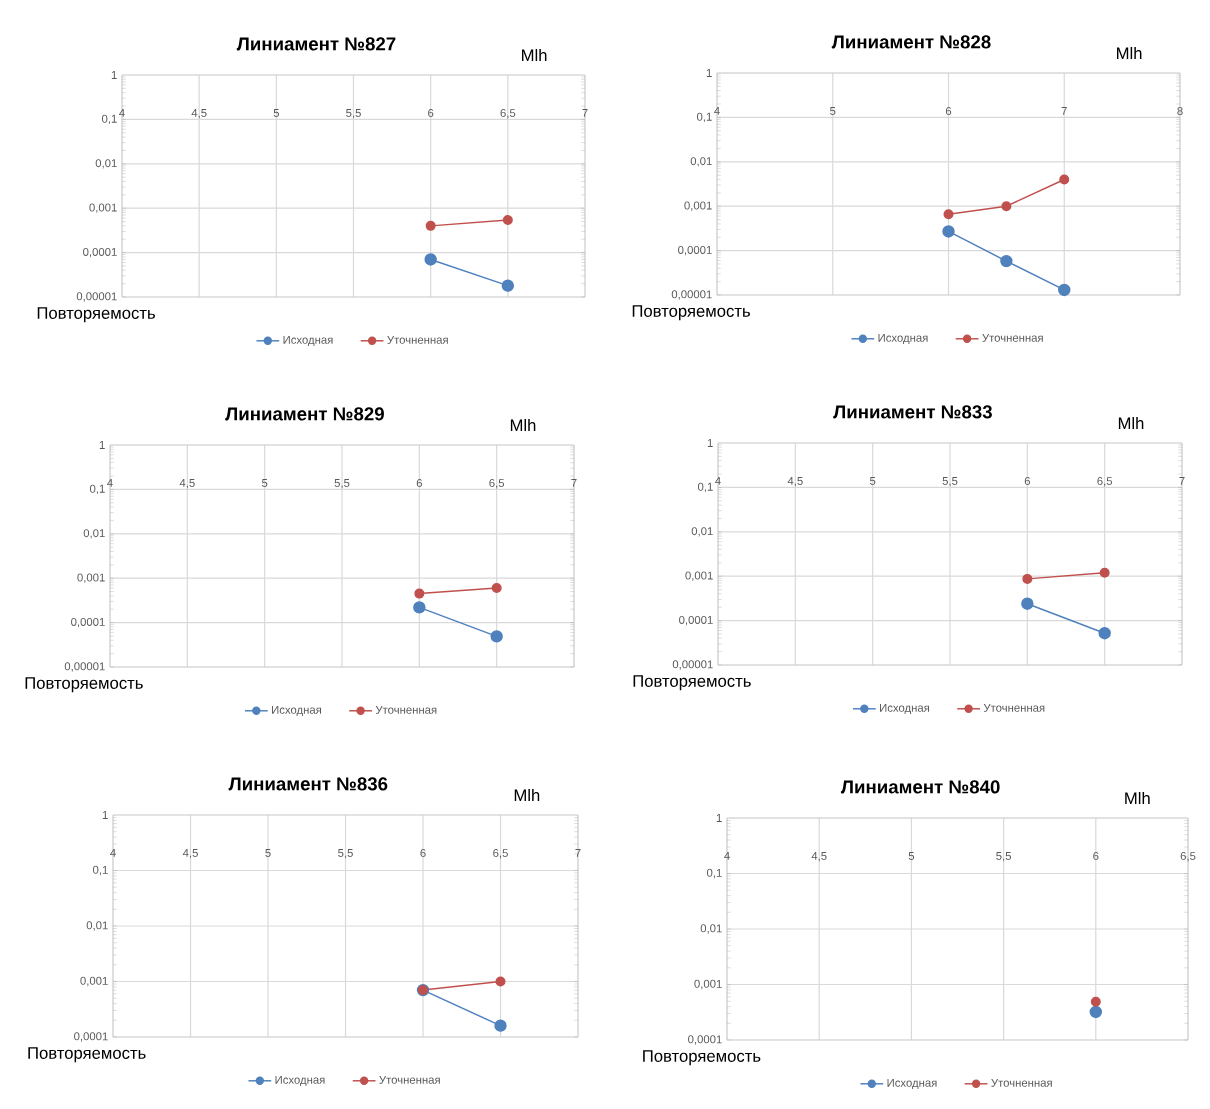 The image size is (1210, 1109). I want to click on chart-title: Линиамент №827, so click(316, 44).